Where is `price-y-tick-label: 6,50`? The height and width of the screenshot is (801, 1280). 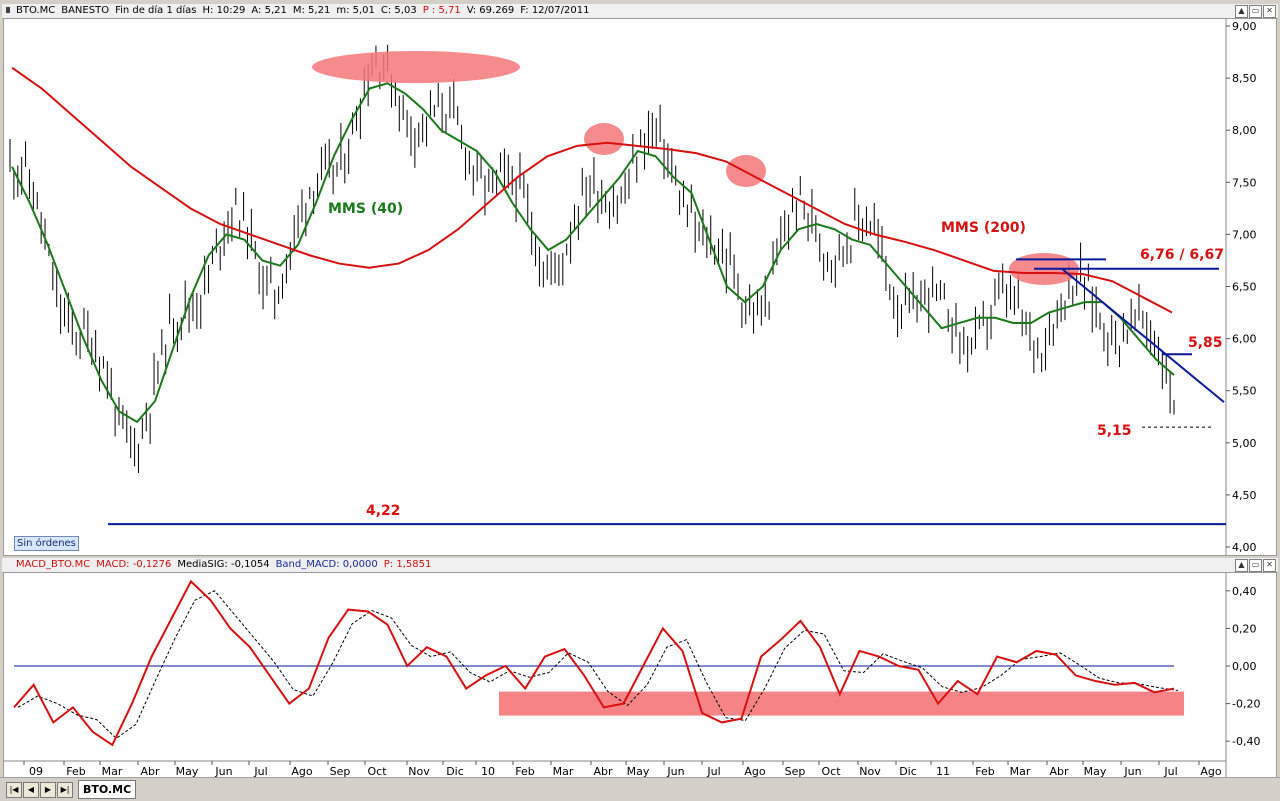 price-y-tick-label: 6,50 is located at coordinates (1244, 287).